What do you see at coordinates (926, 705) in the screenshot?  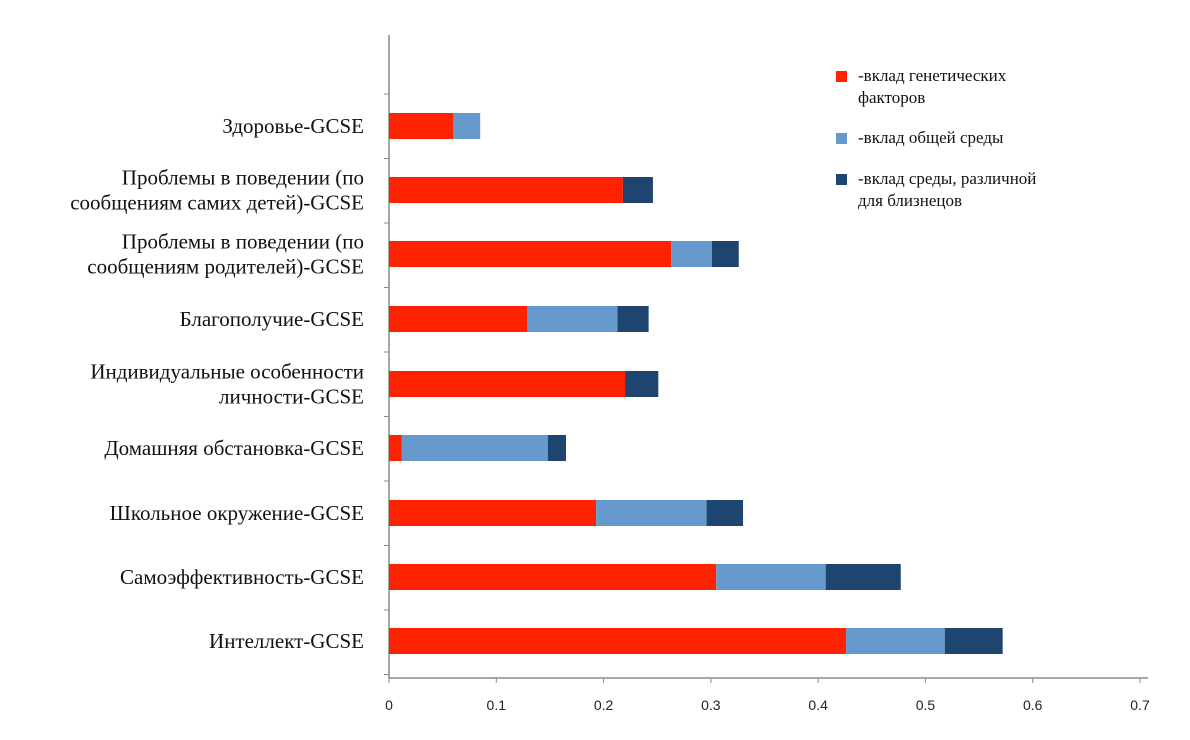 I see `x-tick-label: 0.5` at bounding box center [926, 705].